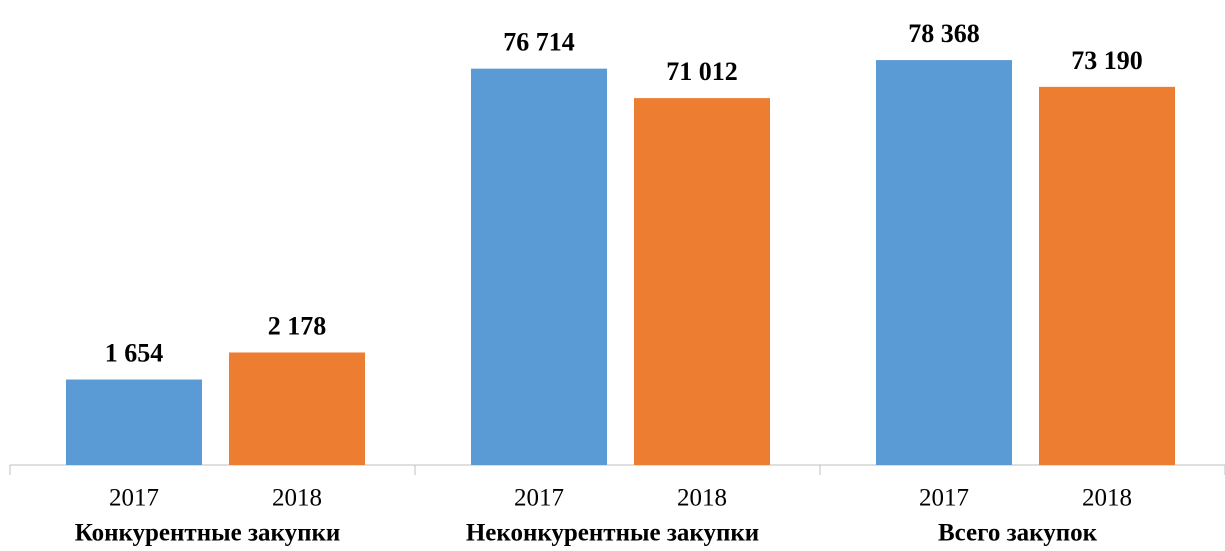 This screenshot has height=551, width=1225. What do you see at coordinates (612, 533) in the screenshot?
I see `group-label: Неконкурентные закупки` at bounding box center [612, 533].